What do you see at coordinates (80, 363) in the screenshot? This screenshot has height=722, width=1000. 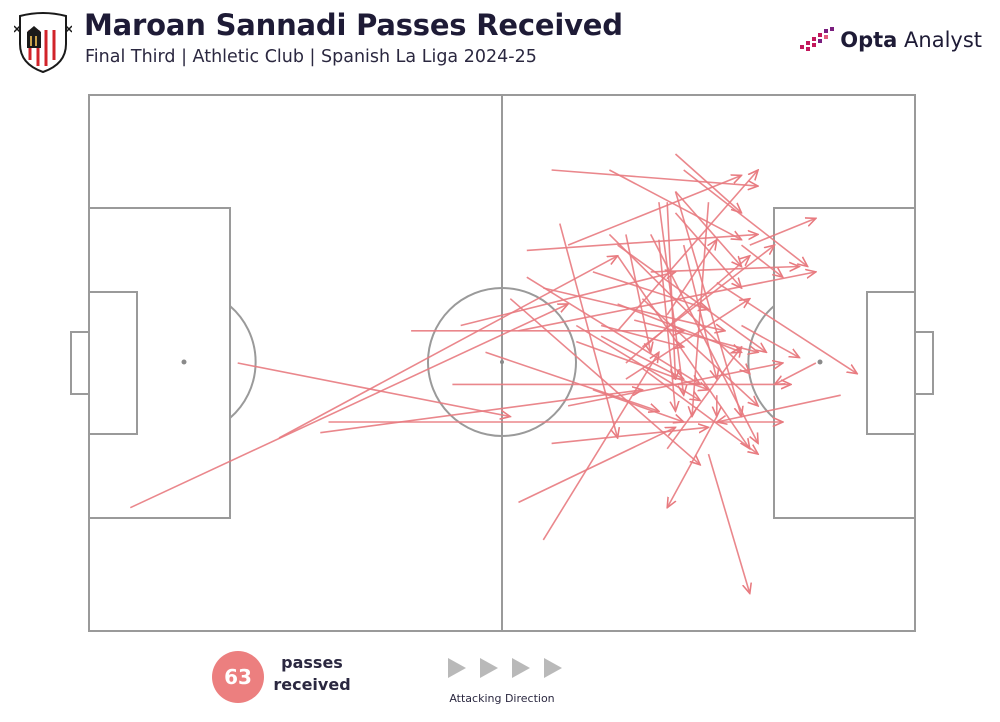 I see `left-goal` at bounding box center [80, 363].